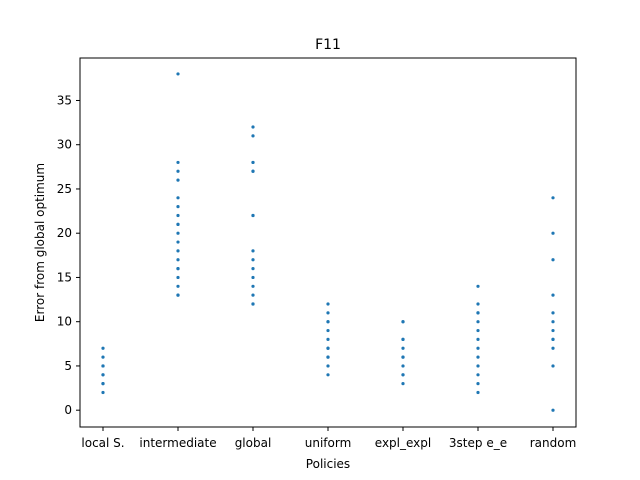 This screenshot has height=480, width=640. Describe the element at coordinates (64, 145) in the screenshot. I see `y-tick-label: 30` at that location.